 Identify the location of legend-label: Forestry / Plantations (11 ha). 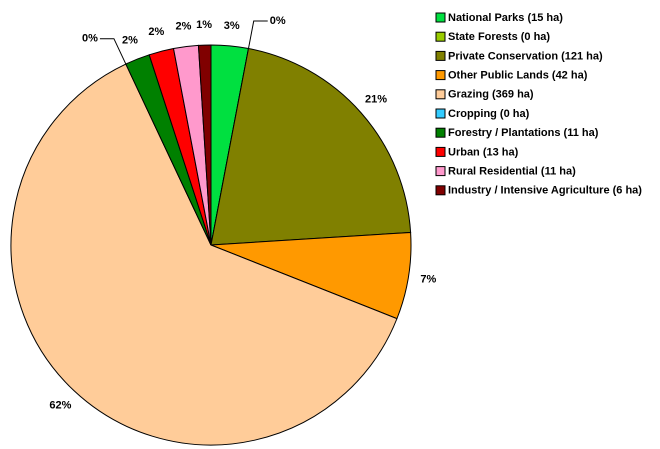
(523, 133).